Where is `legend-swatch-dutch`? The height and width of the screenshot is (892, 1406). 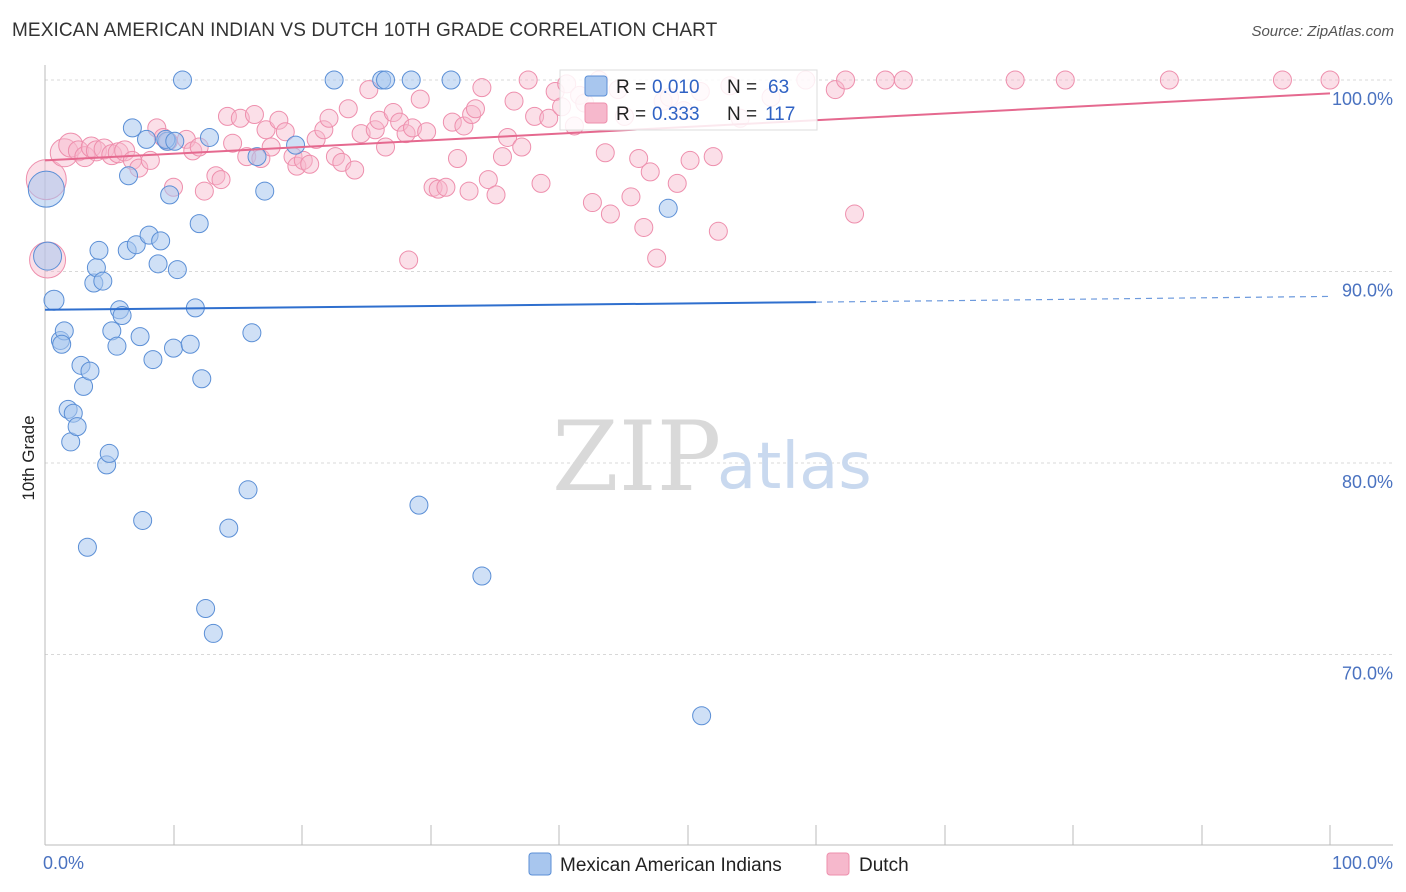
legend-swatch-dutch is located at coordinates (838, 864).